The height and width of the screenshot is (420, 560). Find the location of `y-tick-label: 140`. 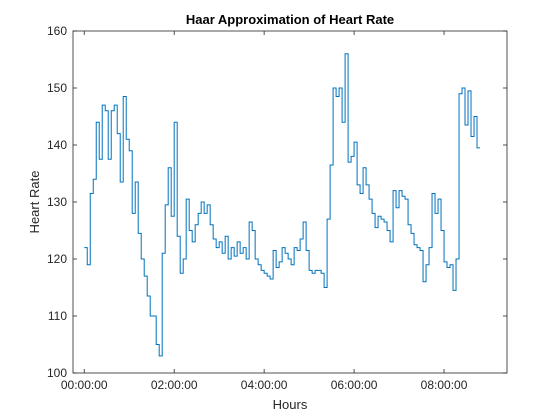

y-tick-label: 140 is located at coordinates (57, 145).